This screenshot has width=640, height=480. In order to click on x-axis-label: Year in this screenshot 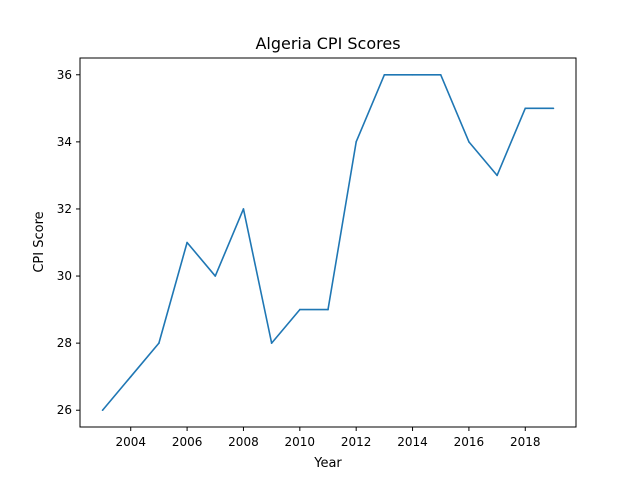, I will do `click(327, 463)`.